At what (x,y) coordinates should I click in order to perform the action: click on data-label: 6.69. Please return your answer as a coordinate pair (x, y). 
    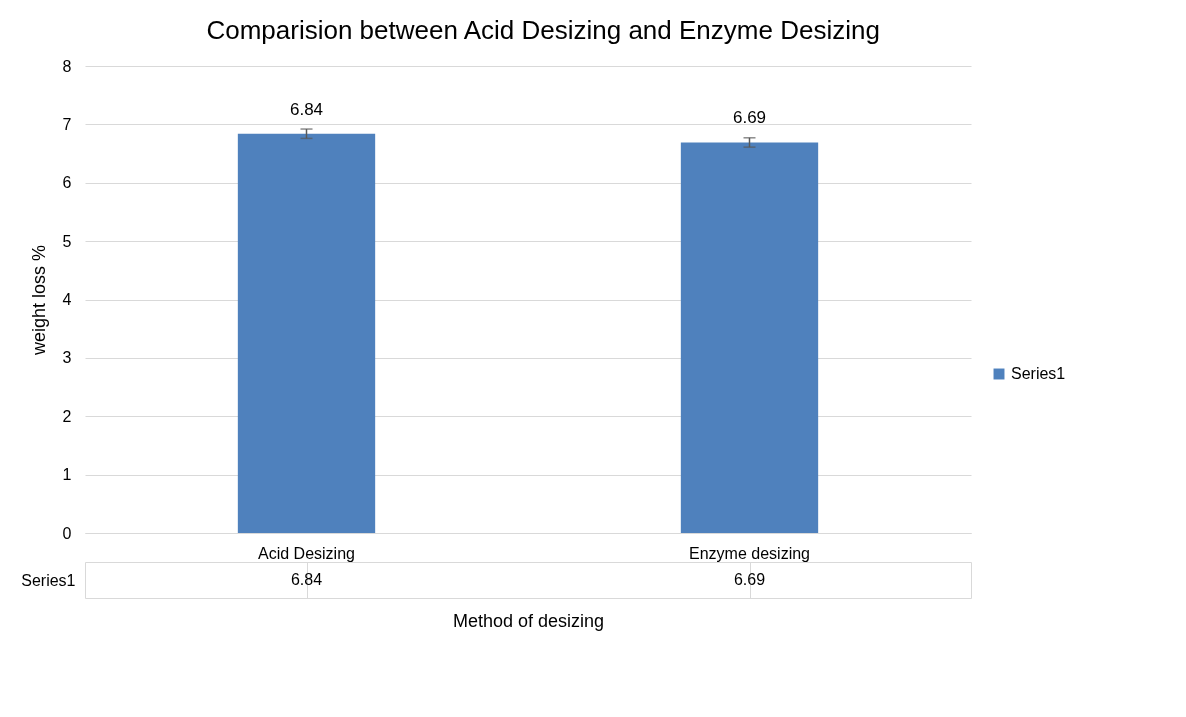
    Looking at the image, I should click on (749, 579).